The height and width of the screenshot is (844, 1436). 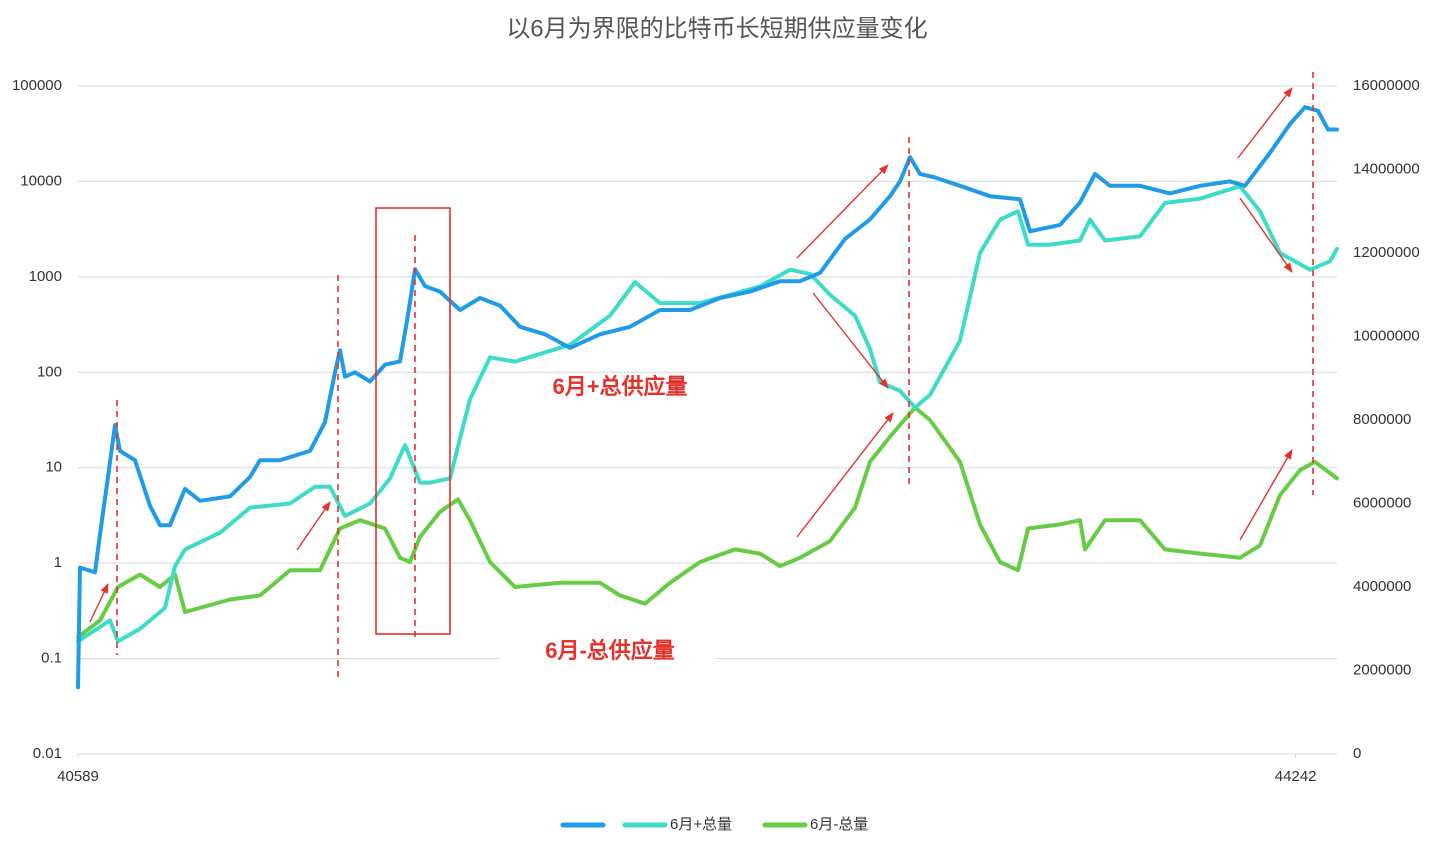 What do you see at coordinates (47, 753) in the screenshot?
I see `y-tick-label: 0.01` at bounding box center [47, 753].